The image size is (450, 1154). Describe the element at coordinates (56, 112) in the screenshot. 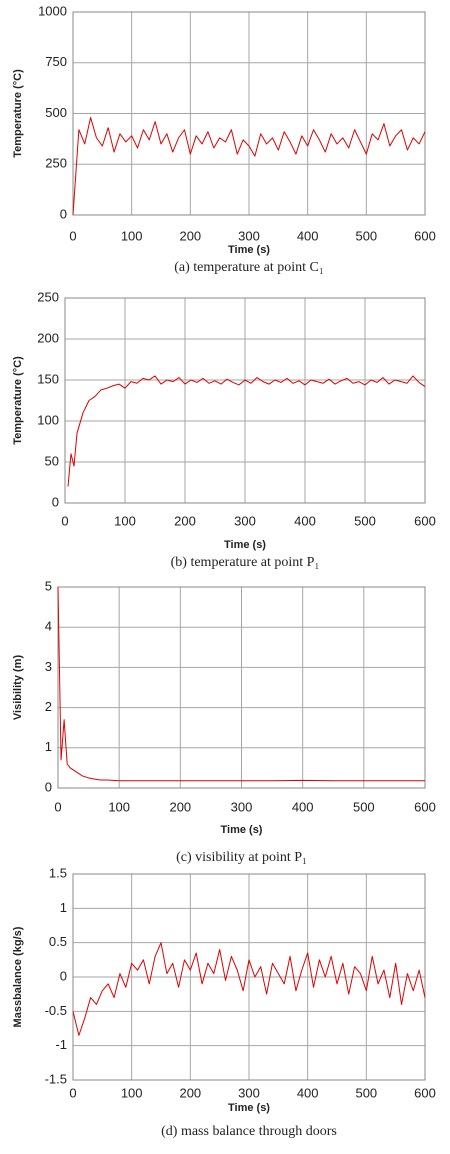

I see `y-tick-label: 500` at that location.